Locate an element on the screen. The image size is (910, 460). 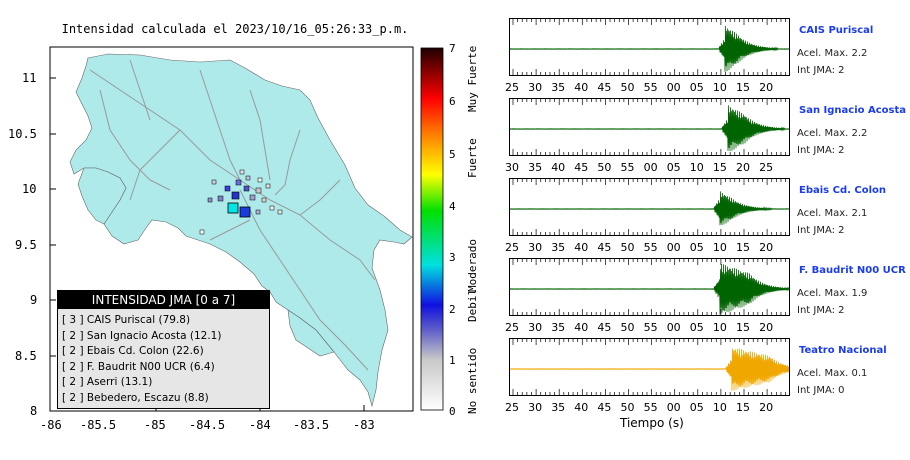
time-tick-label: 15 is located at coordinates (743, 87).